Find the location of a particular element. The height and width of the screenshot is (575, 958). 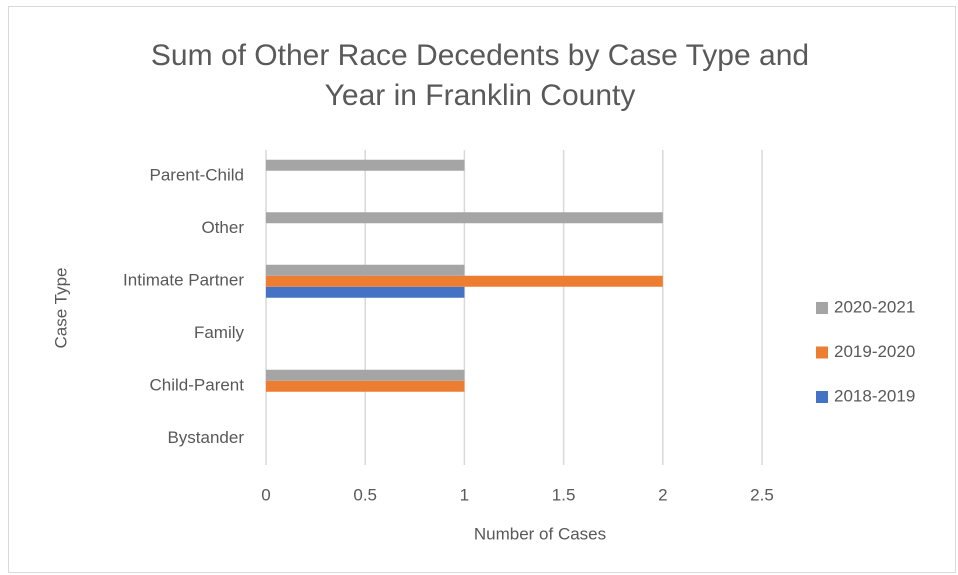

legend-label: 2018-2019 is located at coordinates (874, 395).